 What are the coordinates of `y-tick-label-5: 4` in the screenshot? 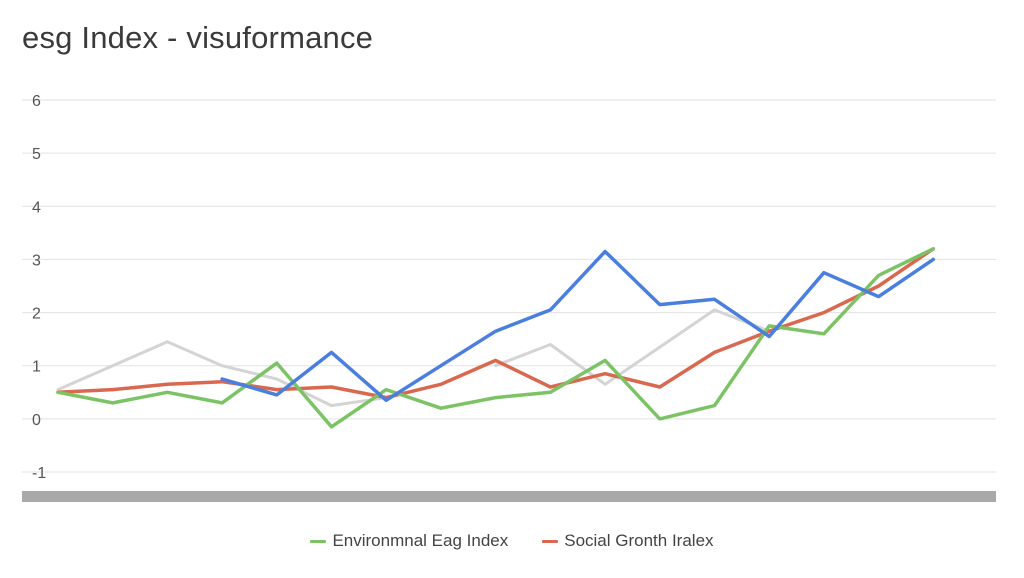 It's located at (36, 207).